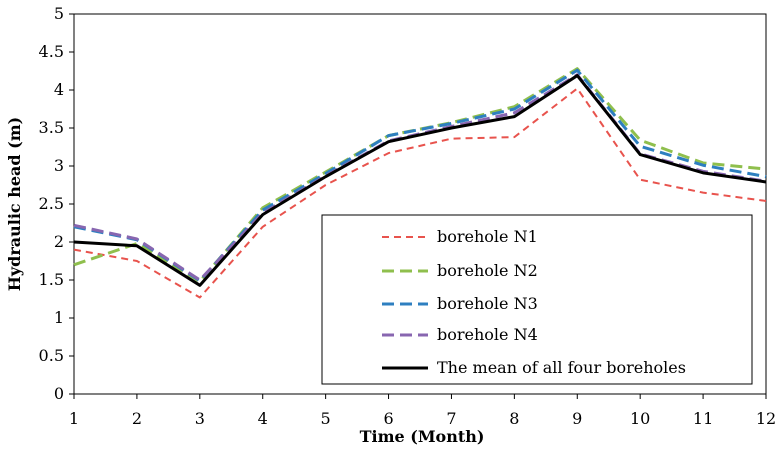 The image size is (781, 450). I want to click on y-axis-title: Hydraulic head (m), so click(14, 204).